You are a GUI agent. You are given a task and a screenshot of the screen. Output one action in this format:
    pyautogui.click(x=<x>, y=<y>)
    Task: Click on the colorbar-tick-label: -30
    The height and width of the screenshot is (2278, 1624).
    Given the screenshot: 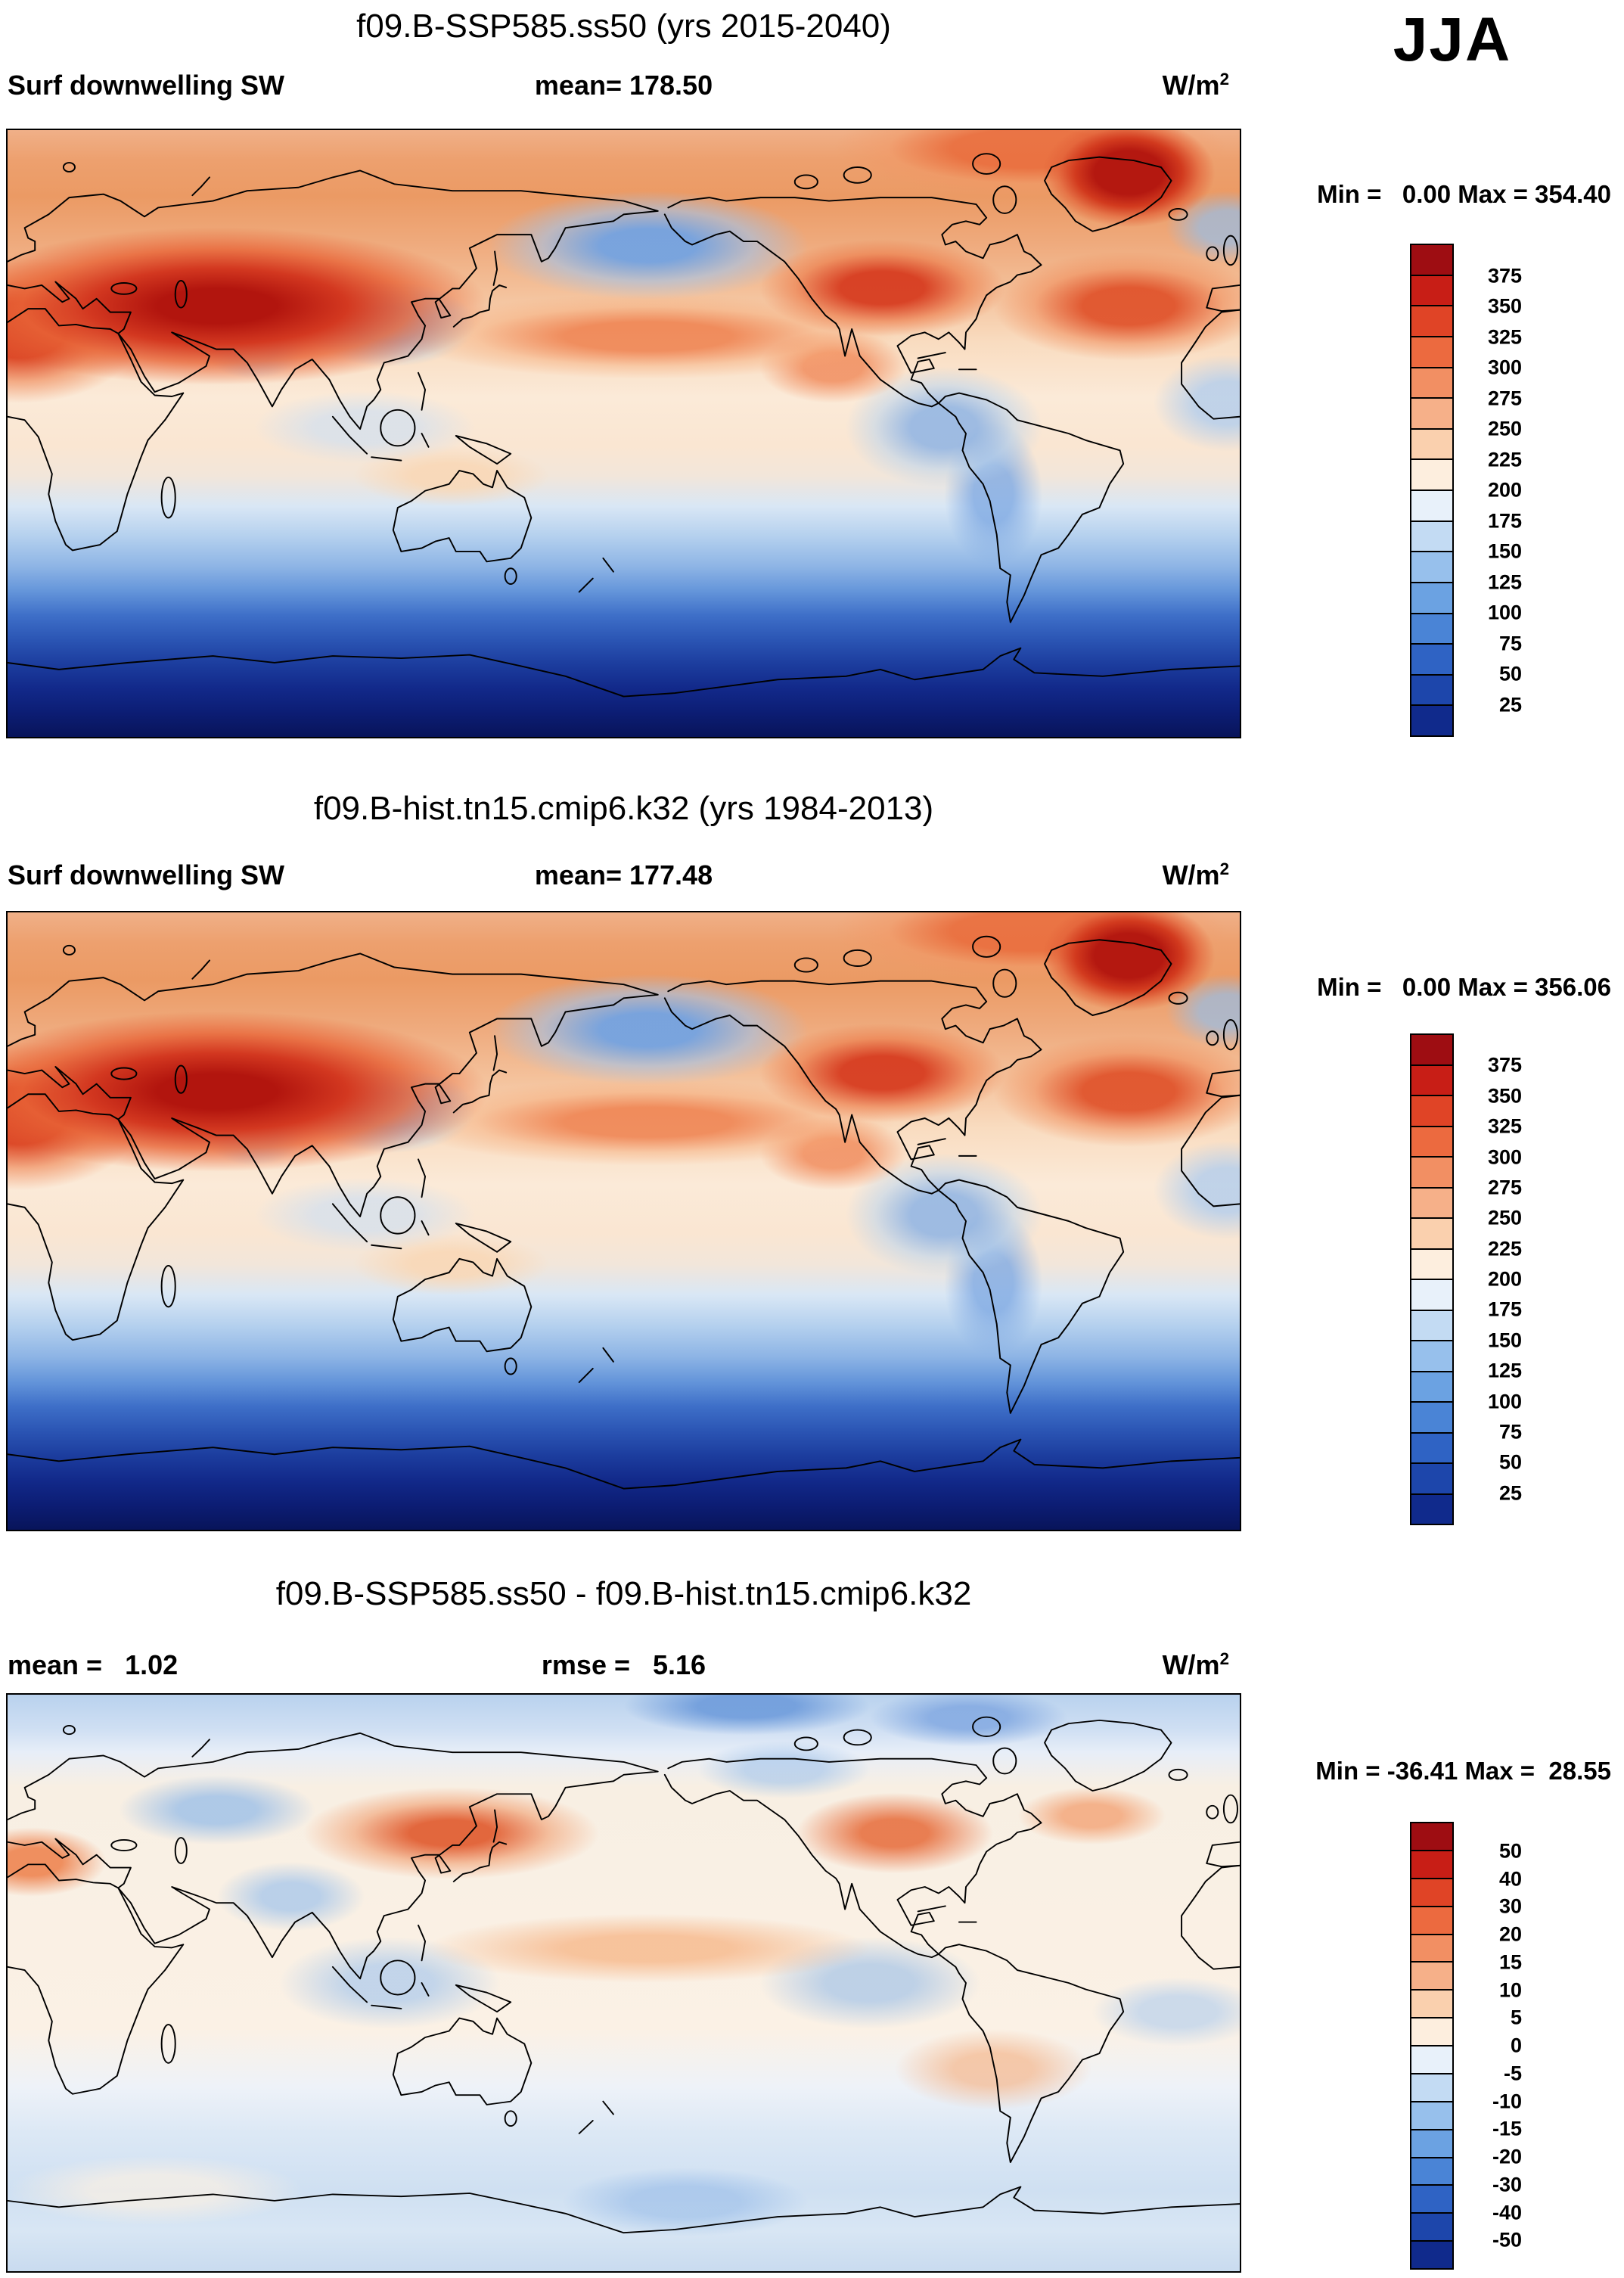 What is the action you would take?
    pyautogui.click(x=1507, y=2184)
    